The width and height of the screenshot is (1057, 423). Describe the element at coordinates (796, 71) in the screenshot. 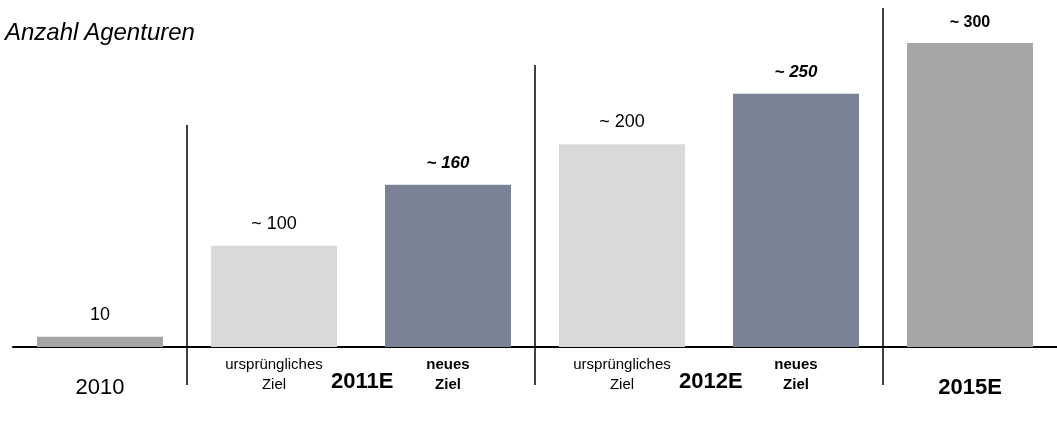

I see `data-label: ~ 250` at that location.